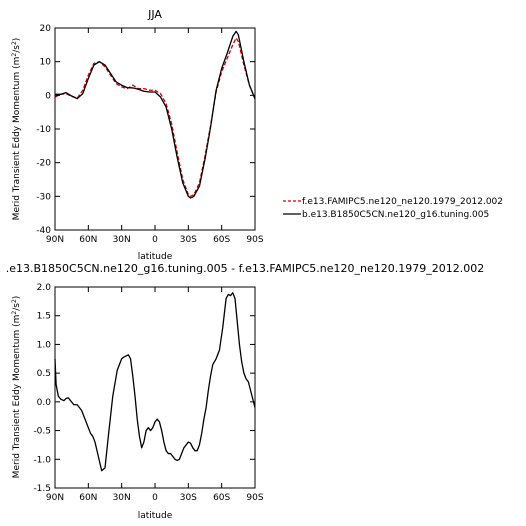 Image resolution: width=526 pixels, height=526 pixels. Describe the element at coordinates (395, 215) in the screenshot. I see `legend-label-model-b: b.e13.B1850C5CN.ne120_g16.tuning.005` at that location.